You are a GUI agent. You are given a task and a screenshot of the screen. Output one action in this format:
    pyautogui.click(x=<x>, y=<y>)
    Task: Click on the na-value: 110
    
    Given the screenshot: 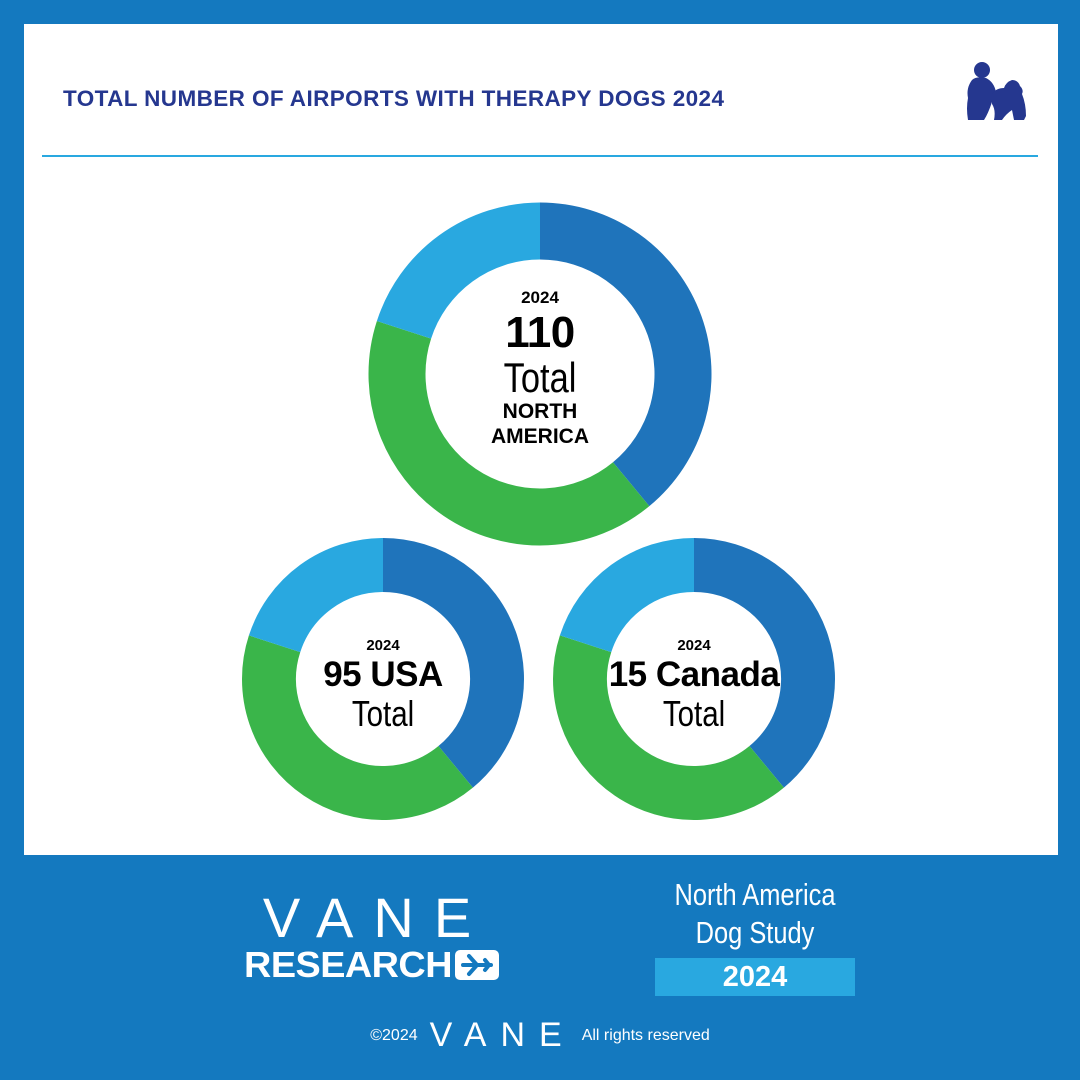 What is the action you would take?
    pyautogui.click(x=540, y=332)
    